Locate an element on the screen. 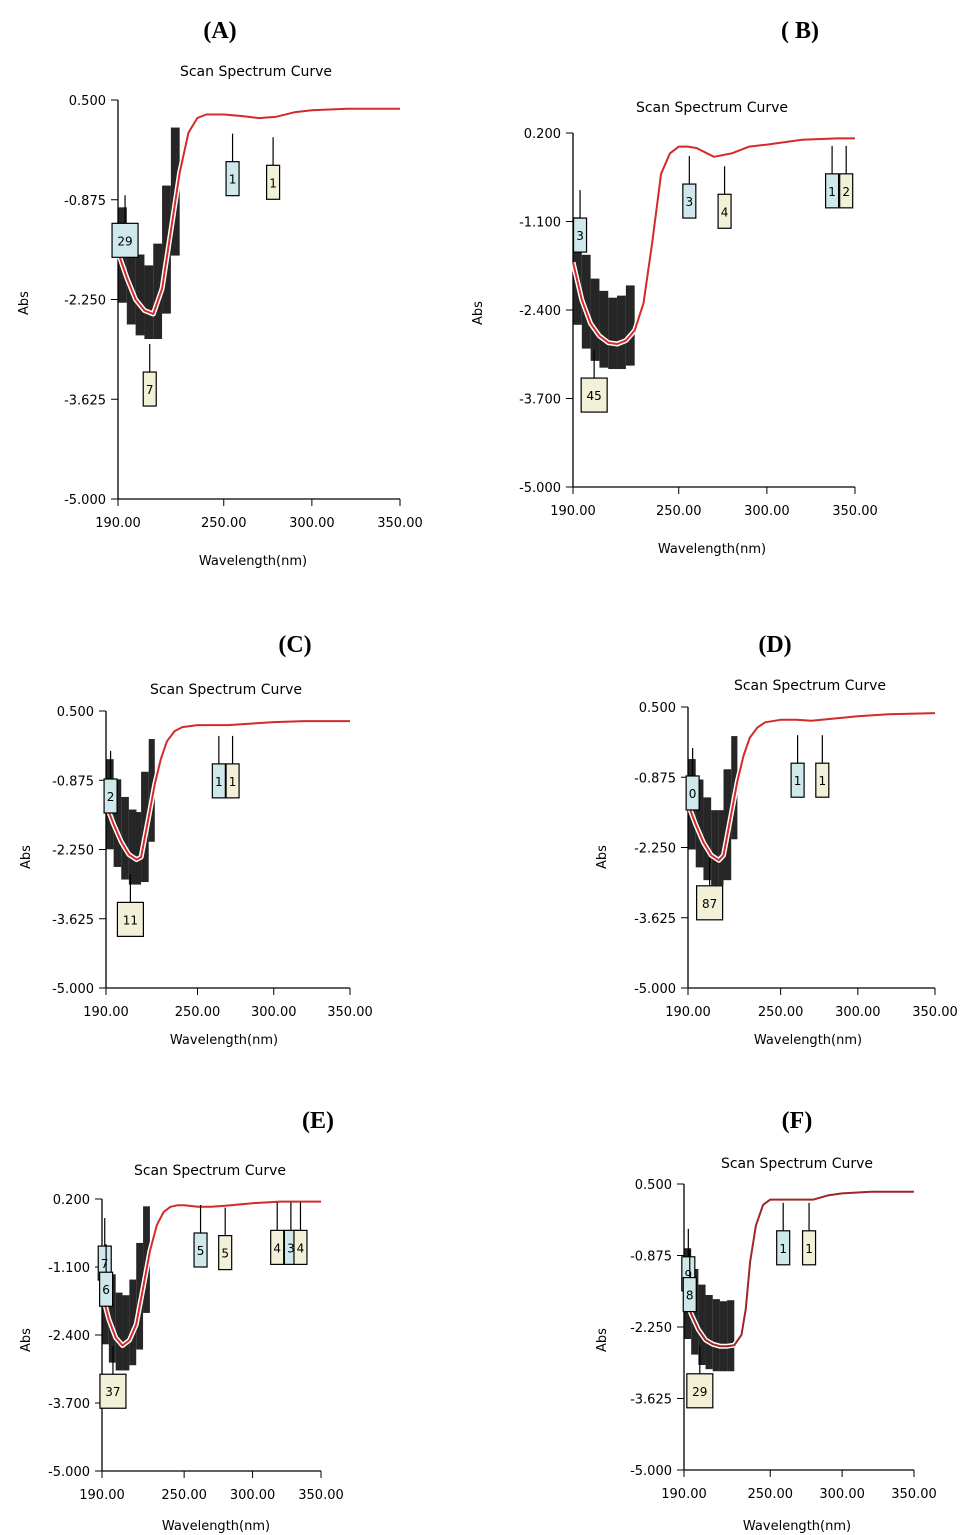 This screenshot has height=1535, width=964. y-tick-label: -3.700 is located at coordinates (69, 1404).